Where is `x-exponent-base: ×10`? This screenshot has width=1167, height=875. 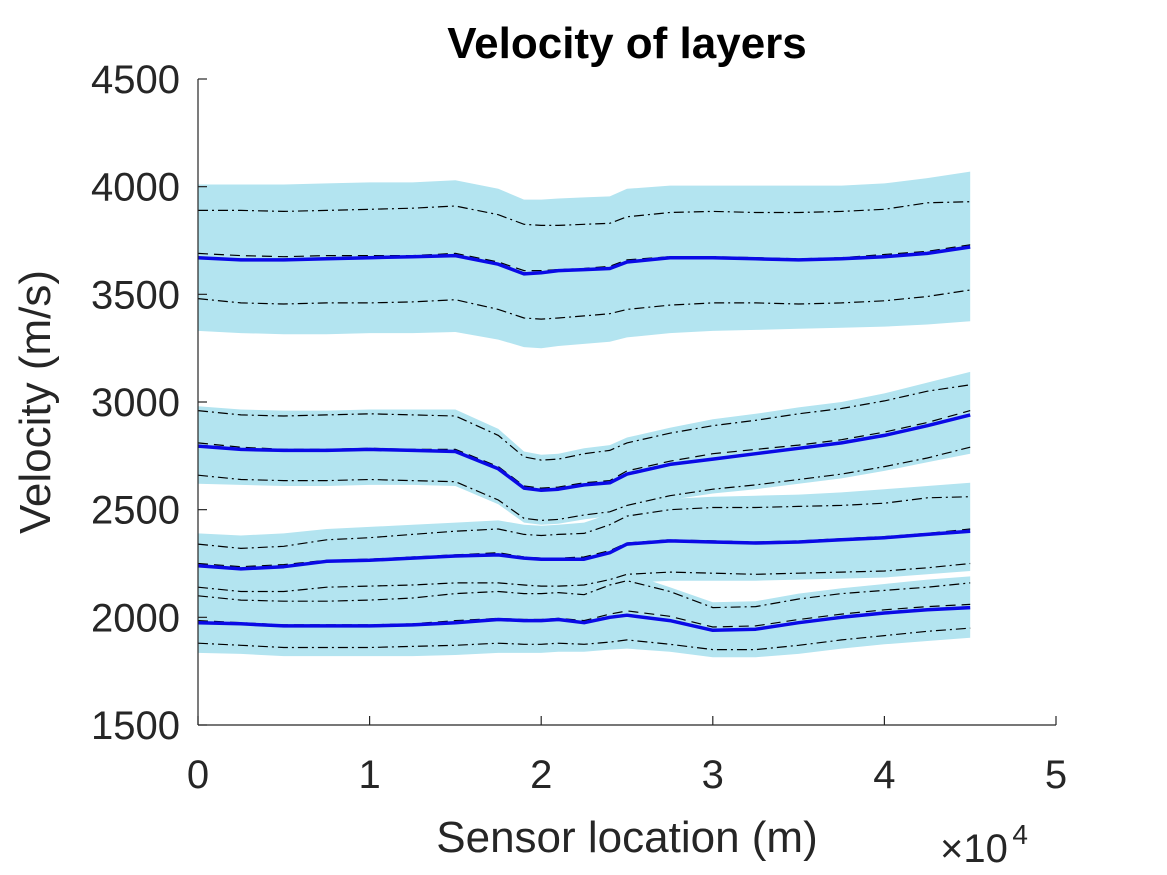
x-exponent-base: ×10 is located at coordinates (974, 849).